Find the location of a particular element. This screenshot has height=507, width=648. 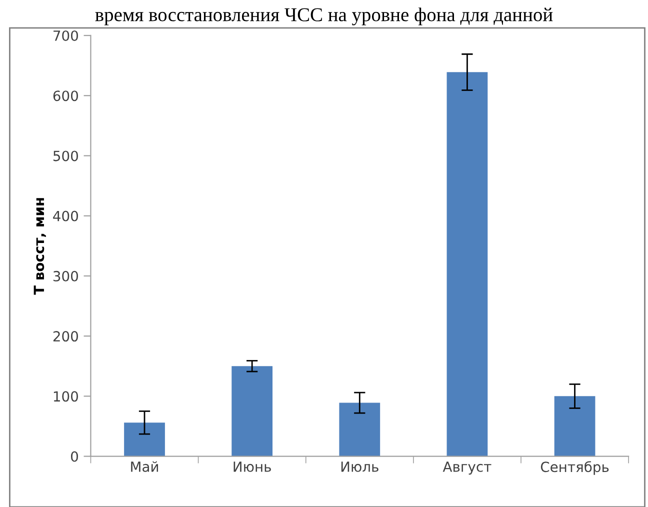

x-tick-label: Июль is located at coordinates (359, 467).